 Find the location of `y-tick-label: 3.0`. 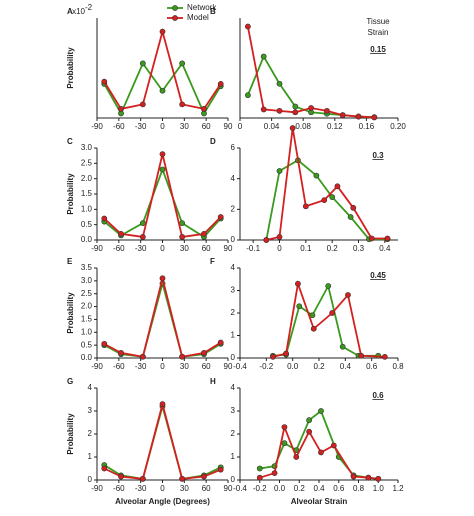

y-tick-label: 3.0 is located at coordinates (87, 280).